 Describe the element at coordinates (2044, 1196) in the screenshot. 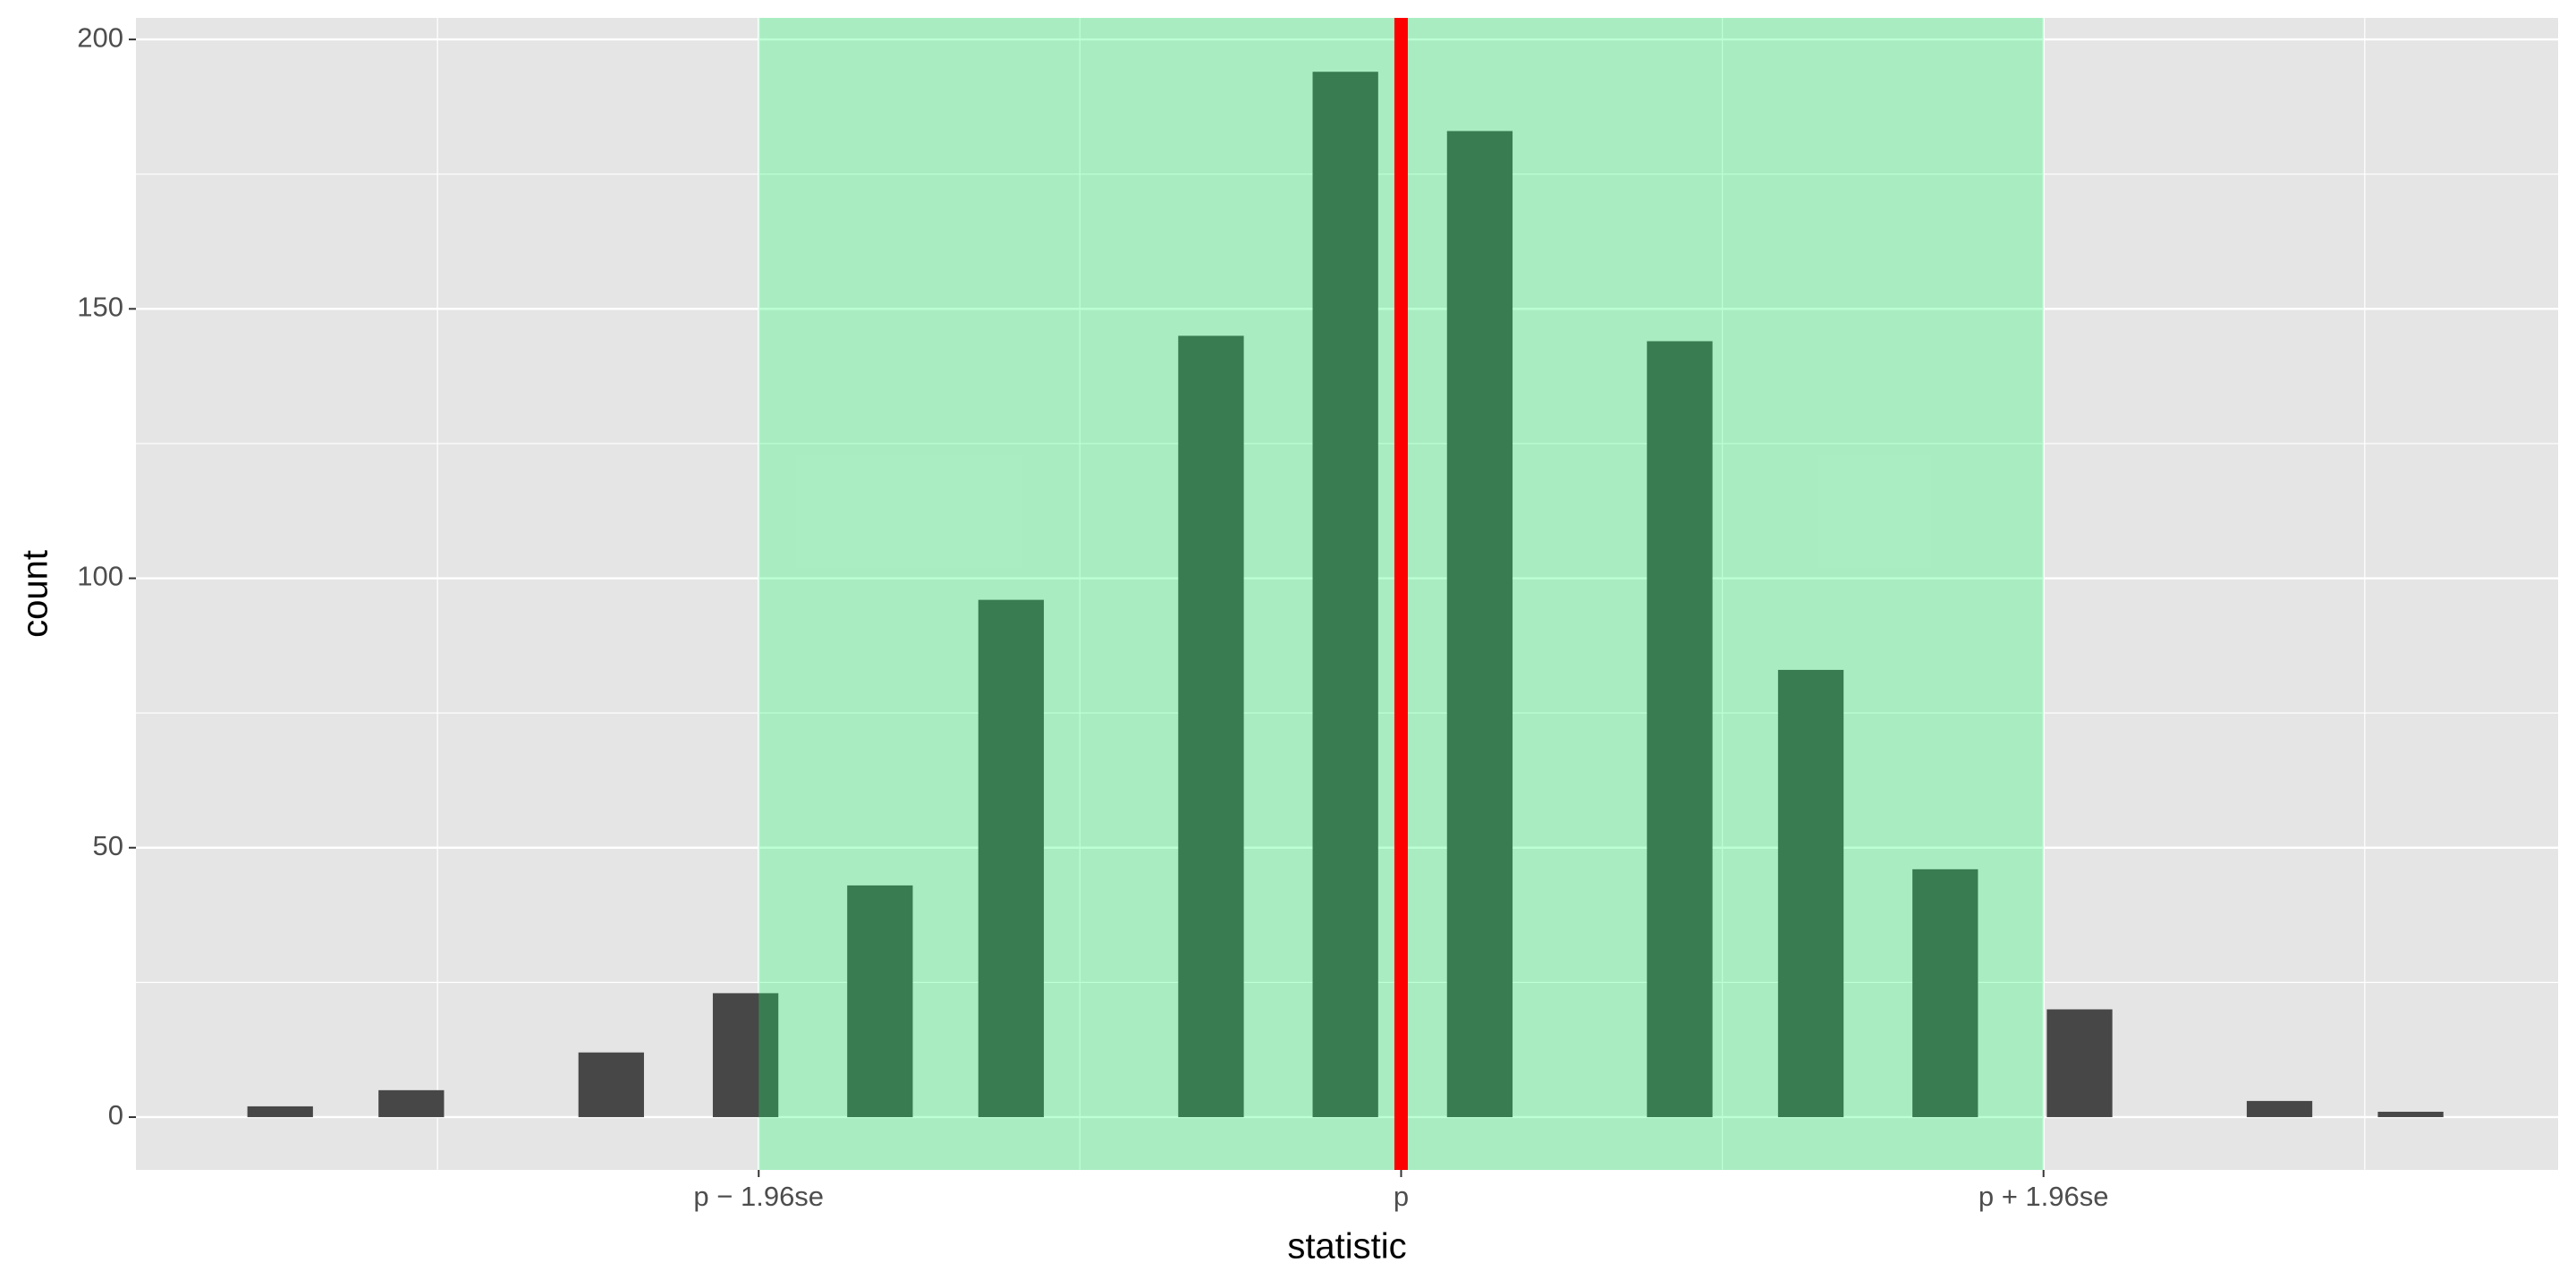

I see `x-tick-label: p + 1.96se` at that location.